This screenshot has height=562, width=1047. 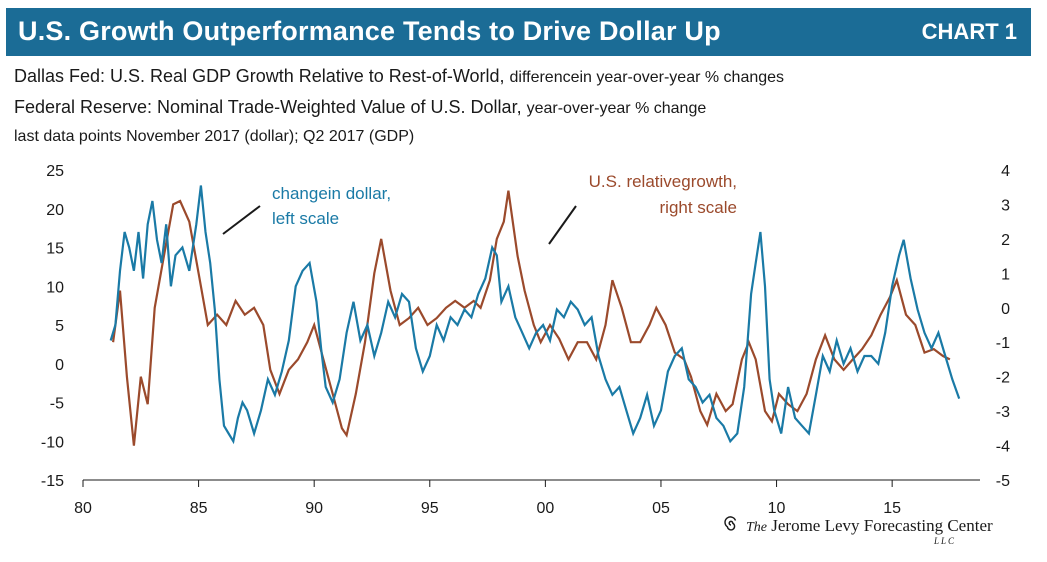 What do you see at coordinates (1005, 205) in the screenshot?
I see `right-y-tick-label: 3` at bounding box center [1005, 205].